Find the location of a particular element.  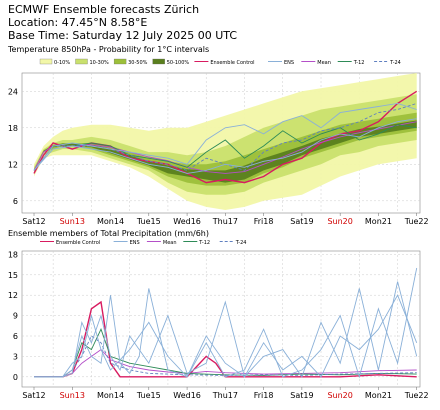

y-tick-label: 3 is located at coordinates (15, 356).